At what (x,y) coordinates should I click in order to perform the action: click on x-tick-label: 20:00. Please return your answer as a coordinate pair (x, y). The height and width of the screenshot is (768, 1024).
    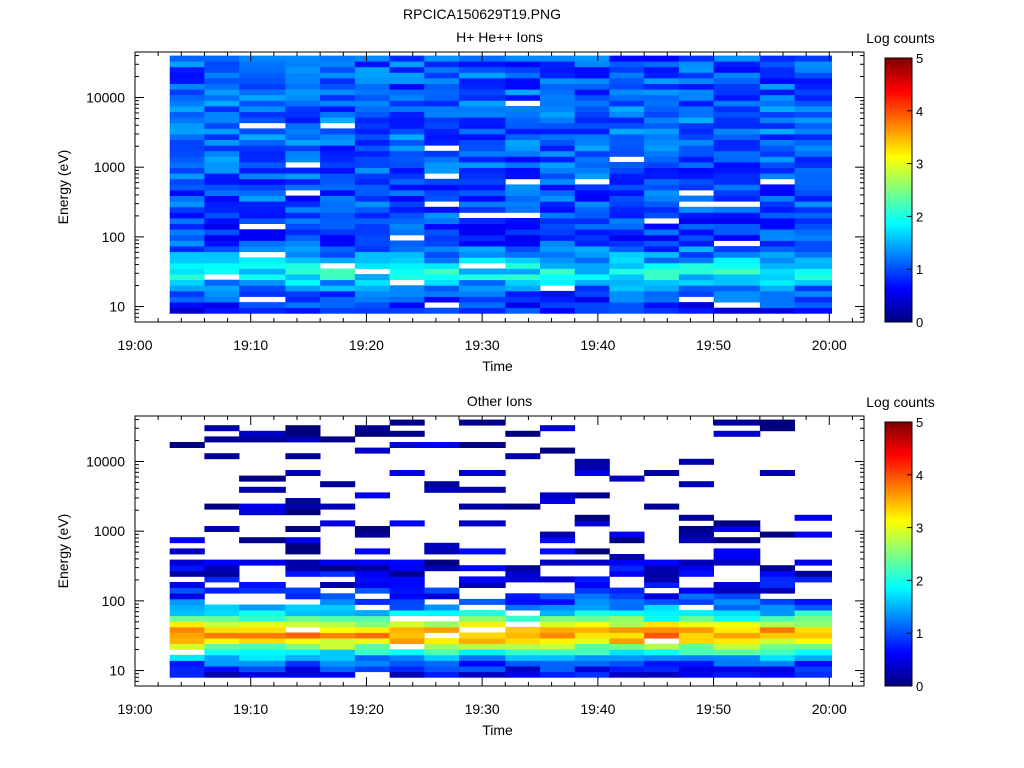
    Looking at the image, I should click on (829, 709).